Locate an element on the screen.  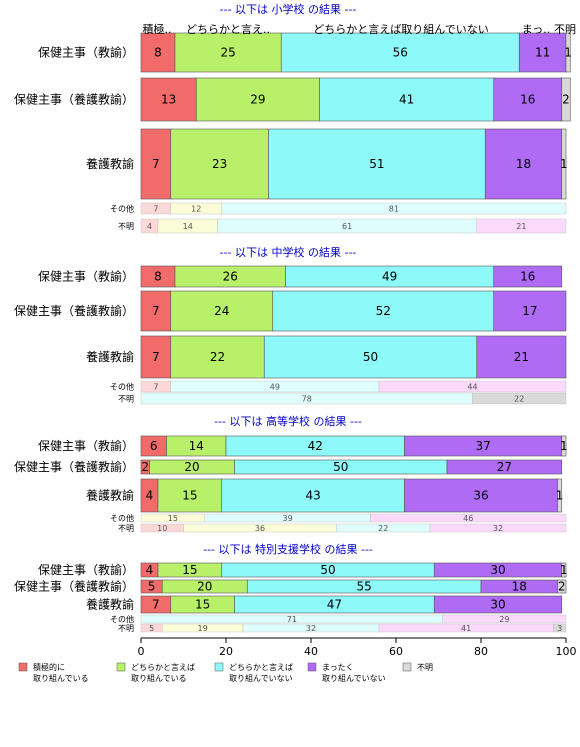
data-label: 27 is located at coordinates (504, 467).